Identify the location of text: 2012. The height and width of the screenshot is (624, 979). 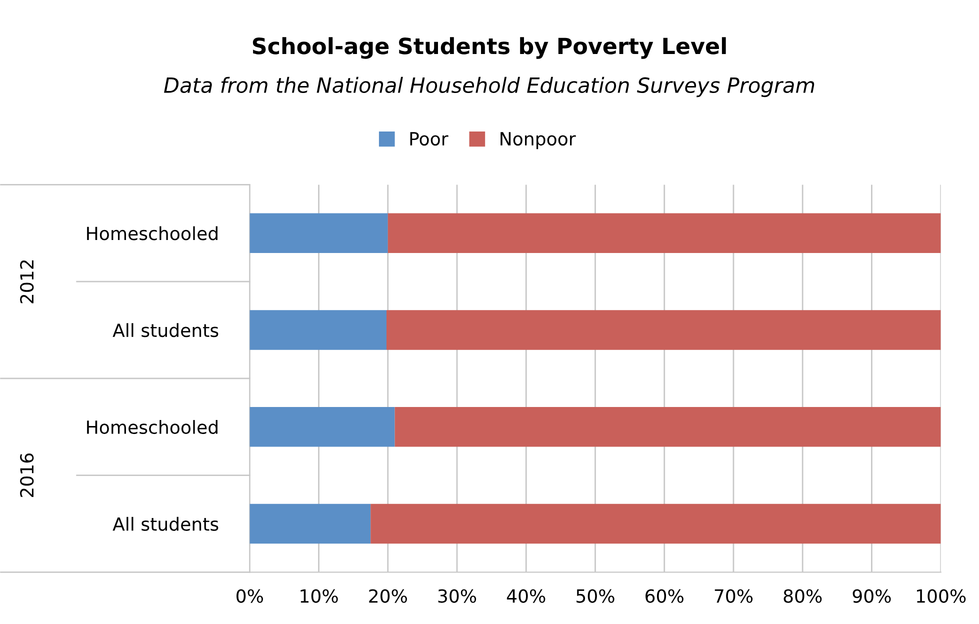
(27, 282).